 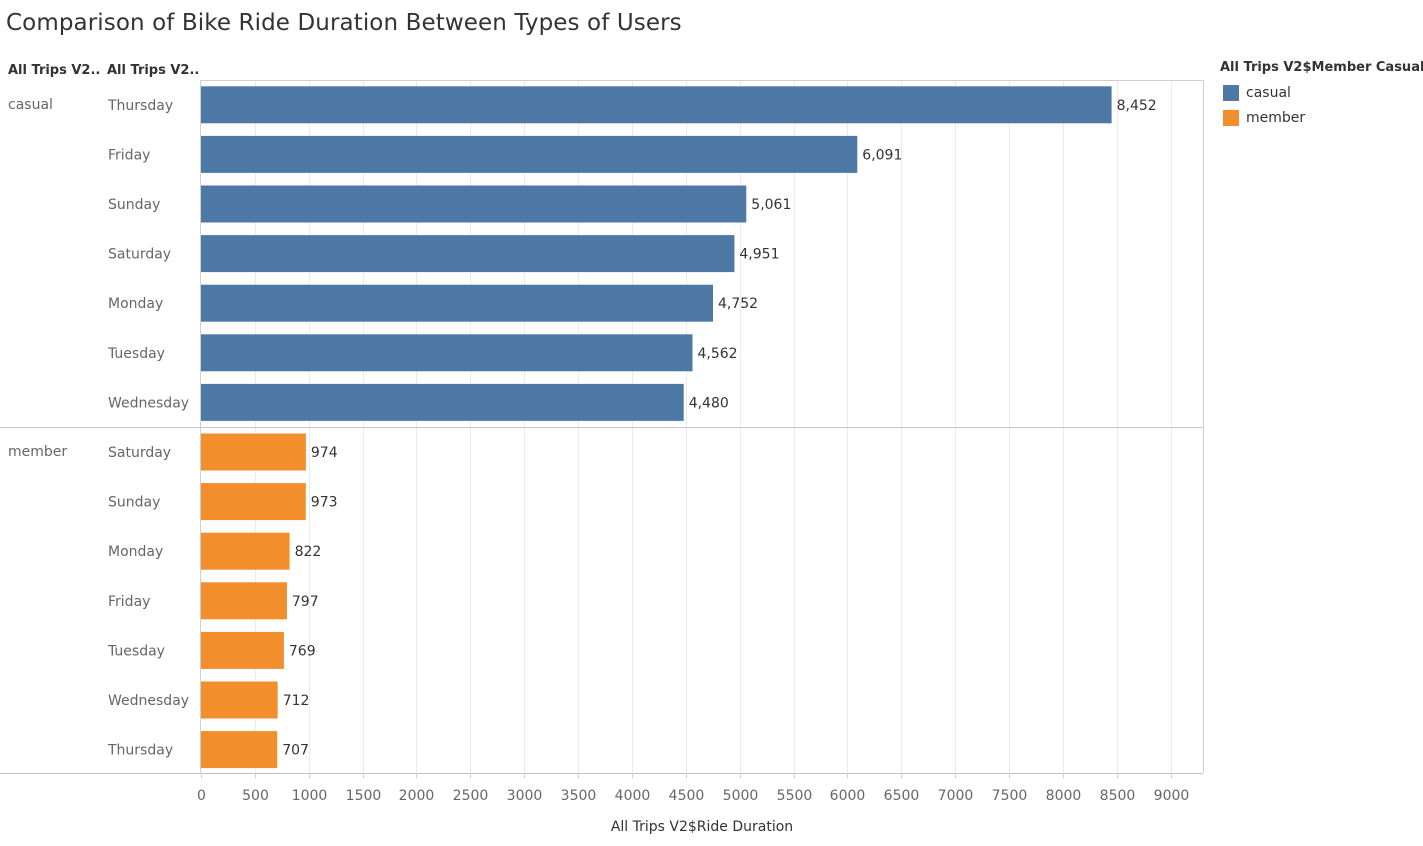 I want to click on legend-label-casual: casual, so click(x=1268, y=92).